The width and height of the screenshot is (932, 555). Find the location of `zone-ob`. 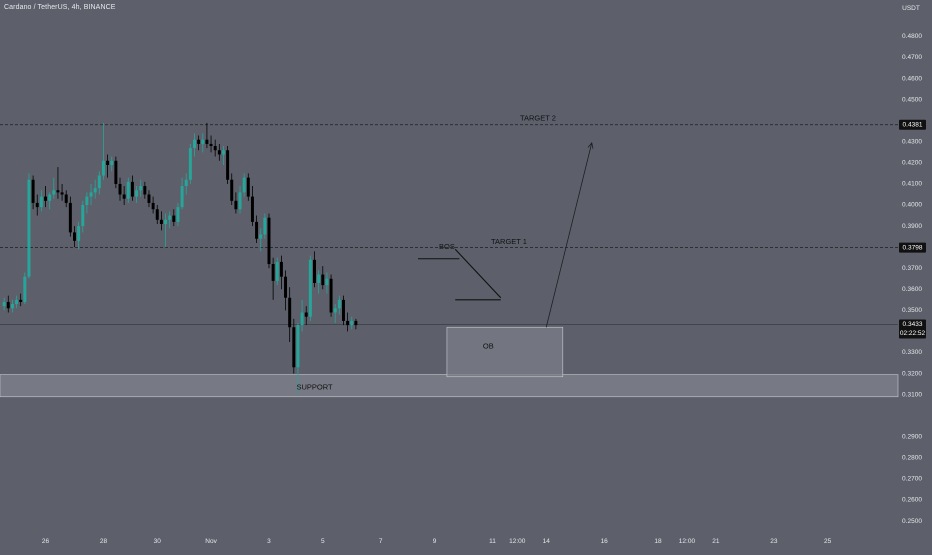

zone-ob is located at coordinates (505, 352).